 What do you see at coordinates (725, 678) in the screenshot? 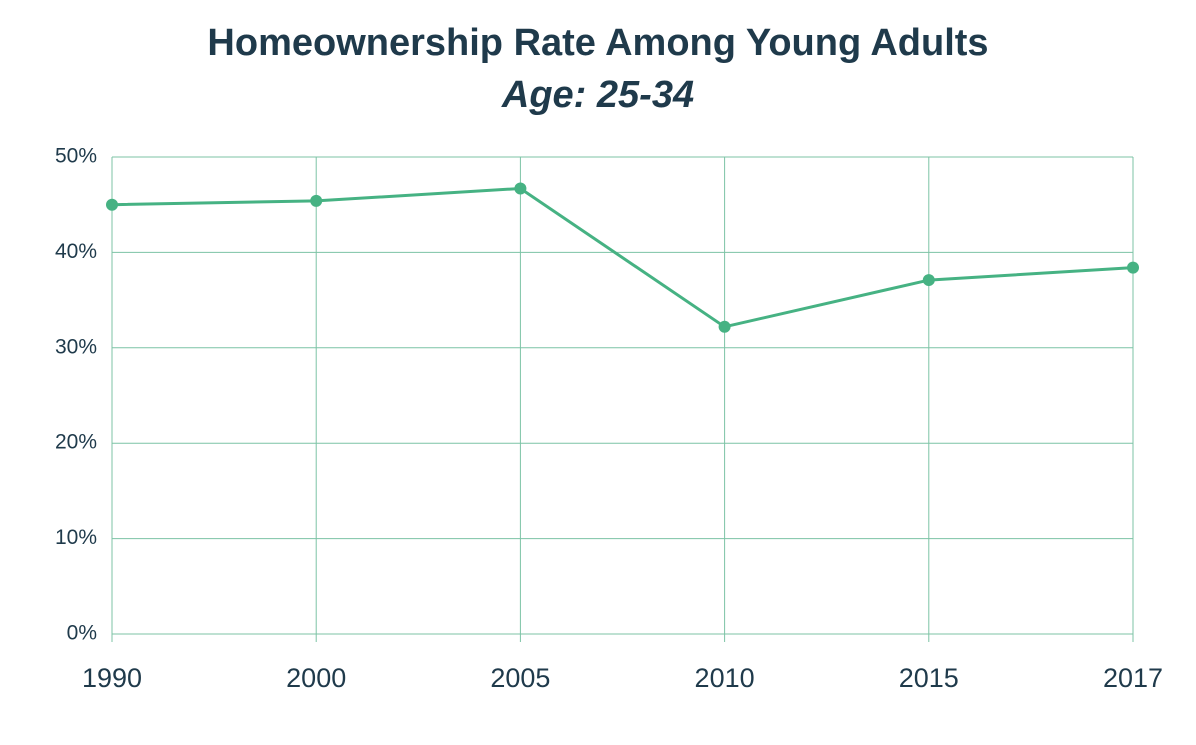
I see `x-tick-label: 2010` at bounding box center [725, 678].